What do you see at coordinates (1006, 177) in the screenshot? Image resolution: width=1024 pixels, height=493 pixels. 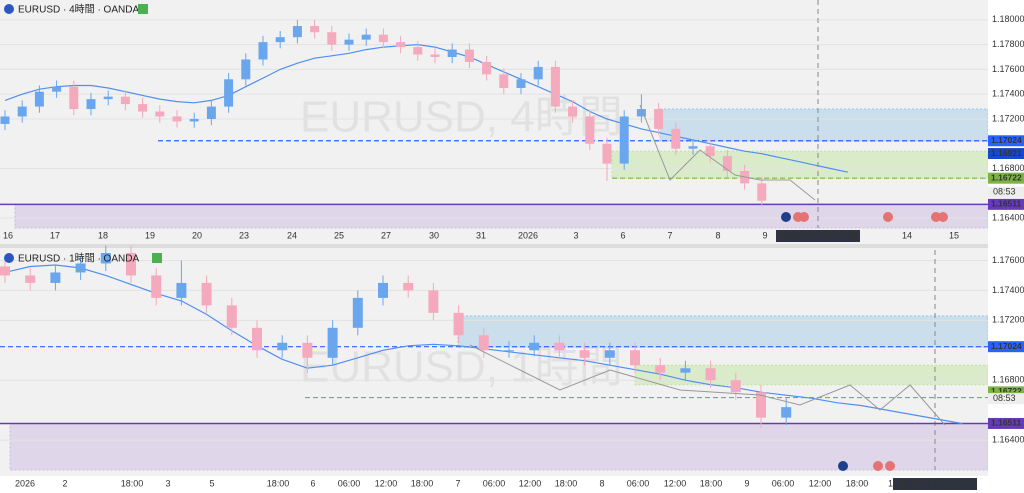 I see `price-label: 1.16722` at bounding box center [1006, 177].